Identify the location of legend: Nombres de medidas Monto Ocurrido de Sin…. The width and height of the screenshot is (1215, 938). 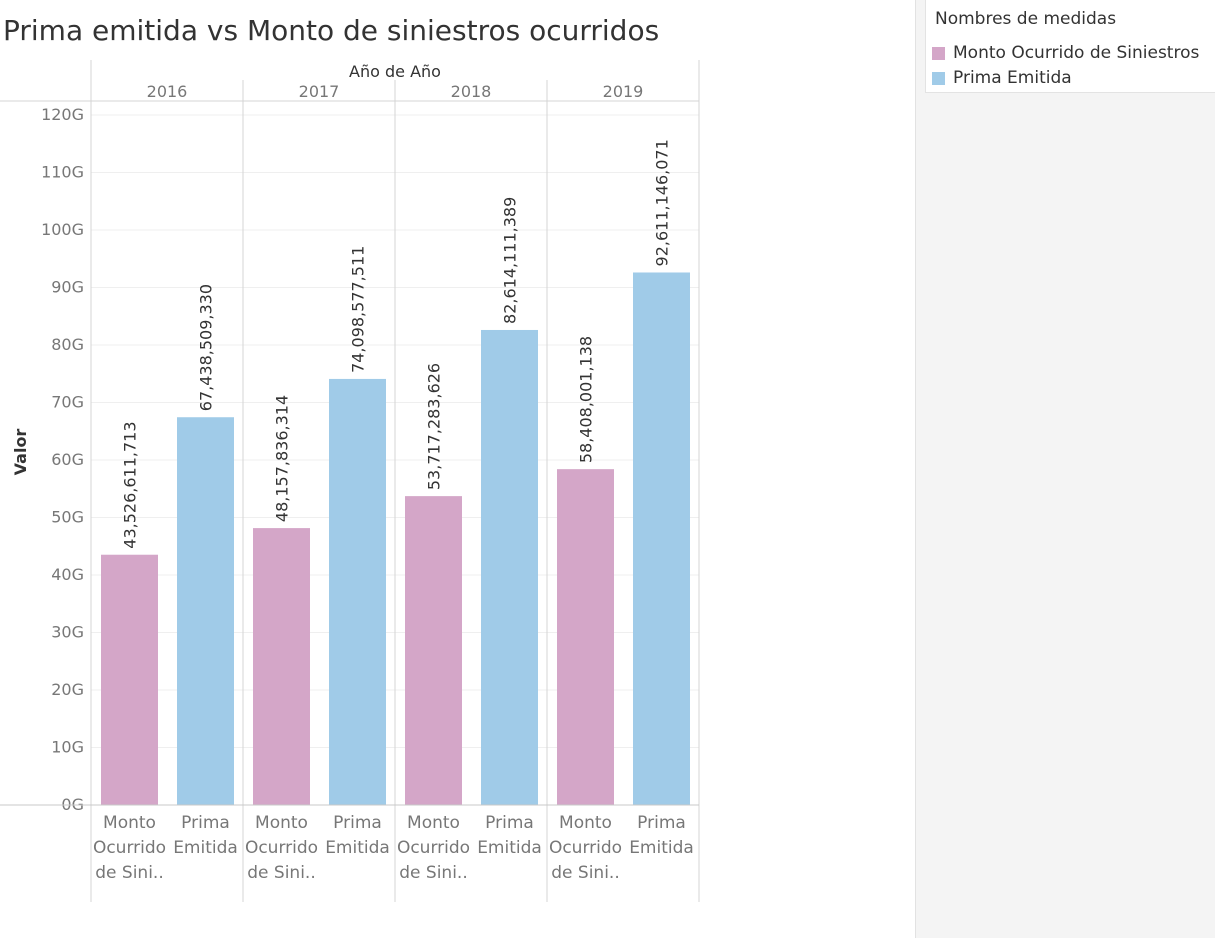
(1070, 46).